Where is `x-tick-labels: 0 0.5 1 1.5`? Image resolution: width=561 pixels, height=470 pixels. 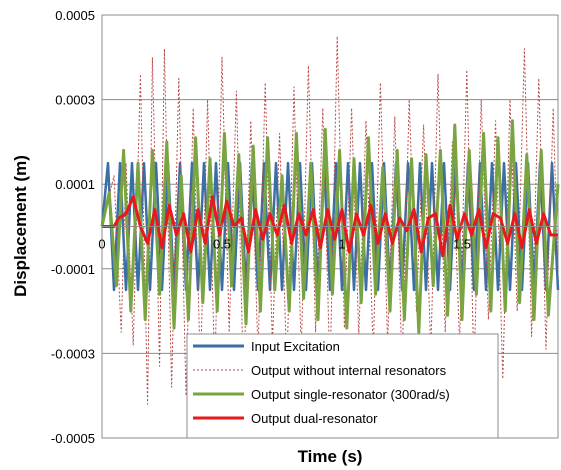
x-tick-labels: 0 0.5 1 1.5 is located at coordinates (284, 237).